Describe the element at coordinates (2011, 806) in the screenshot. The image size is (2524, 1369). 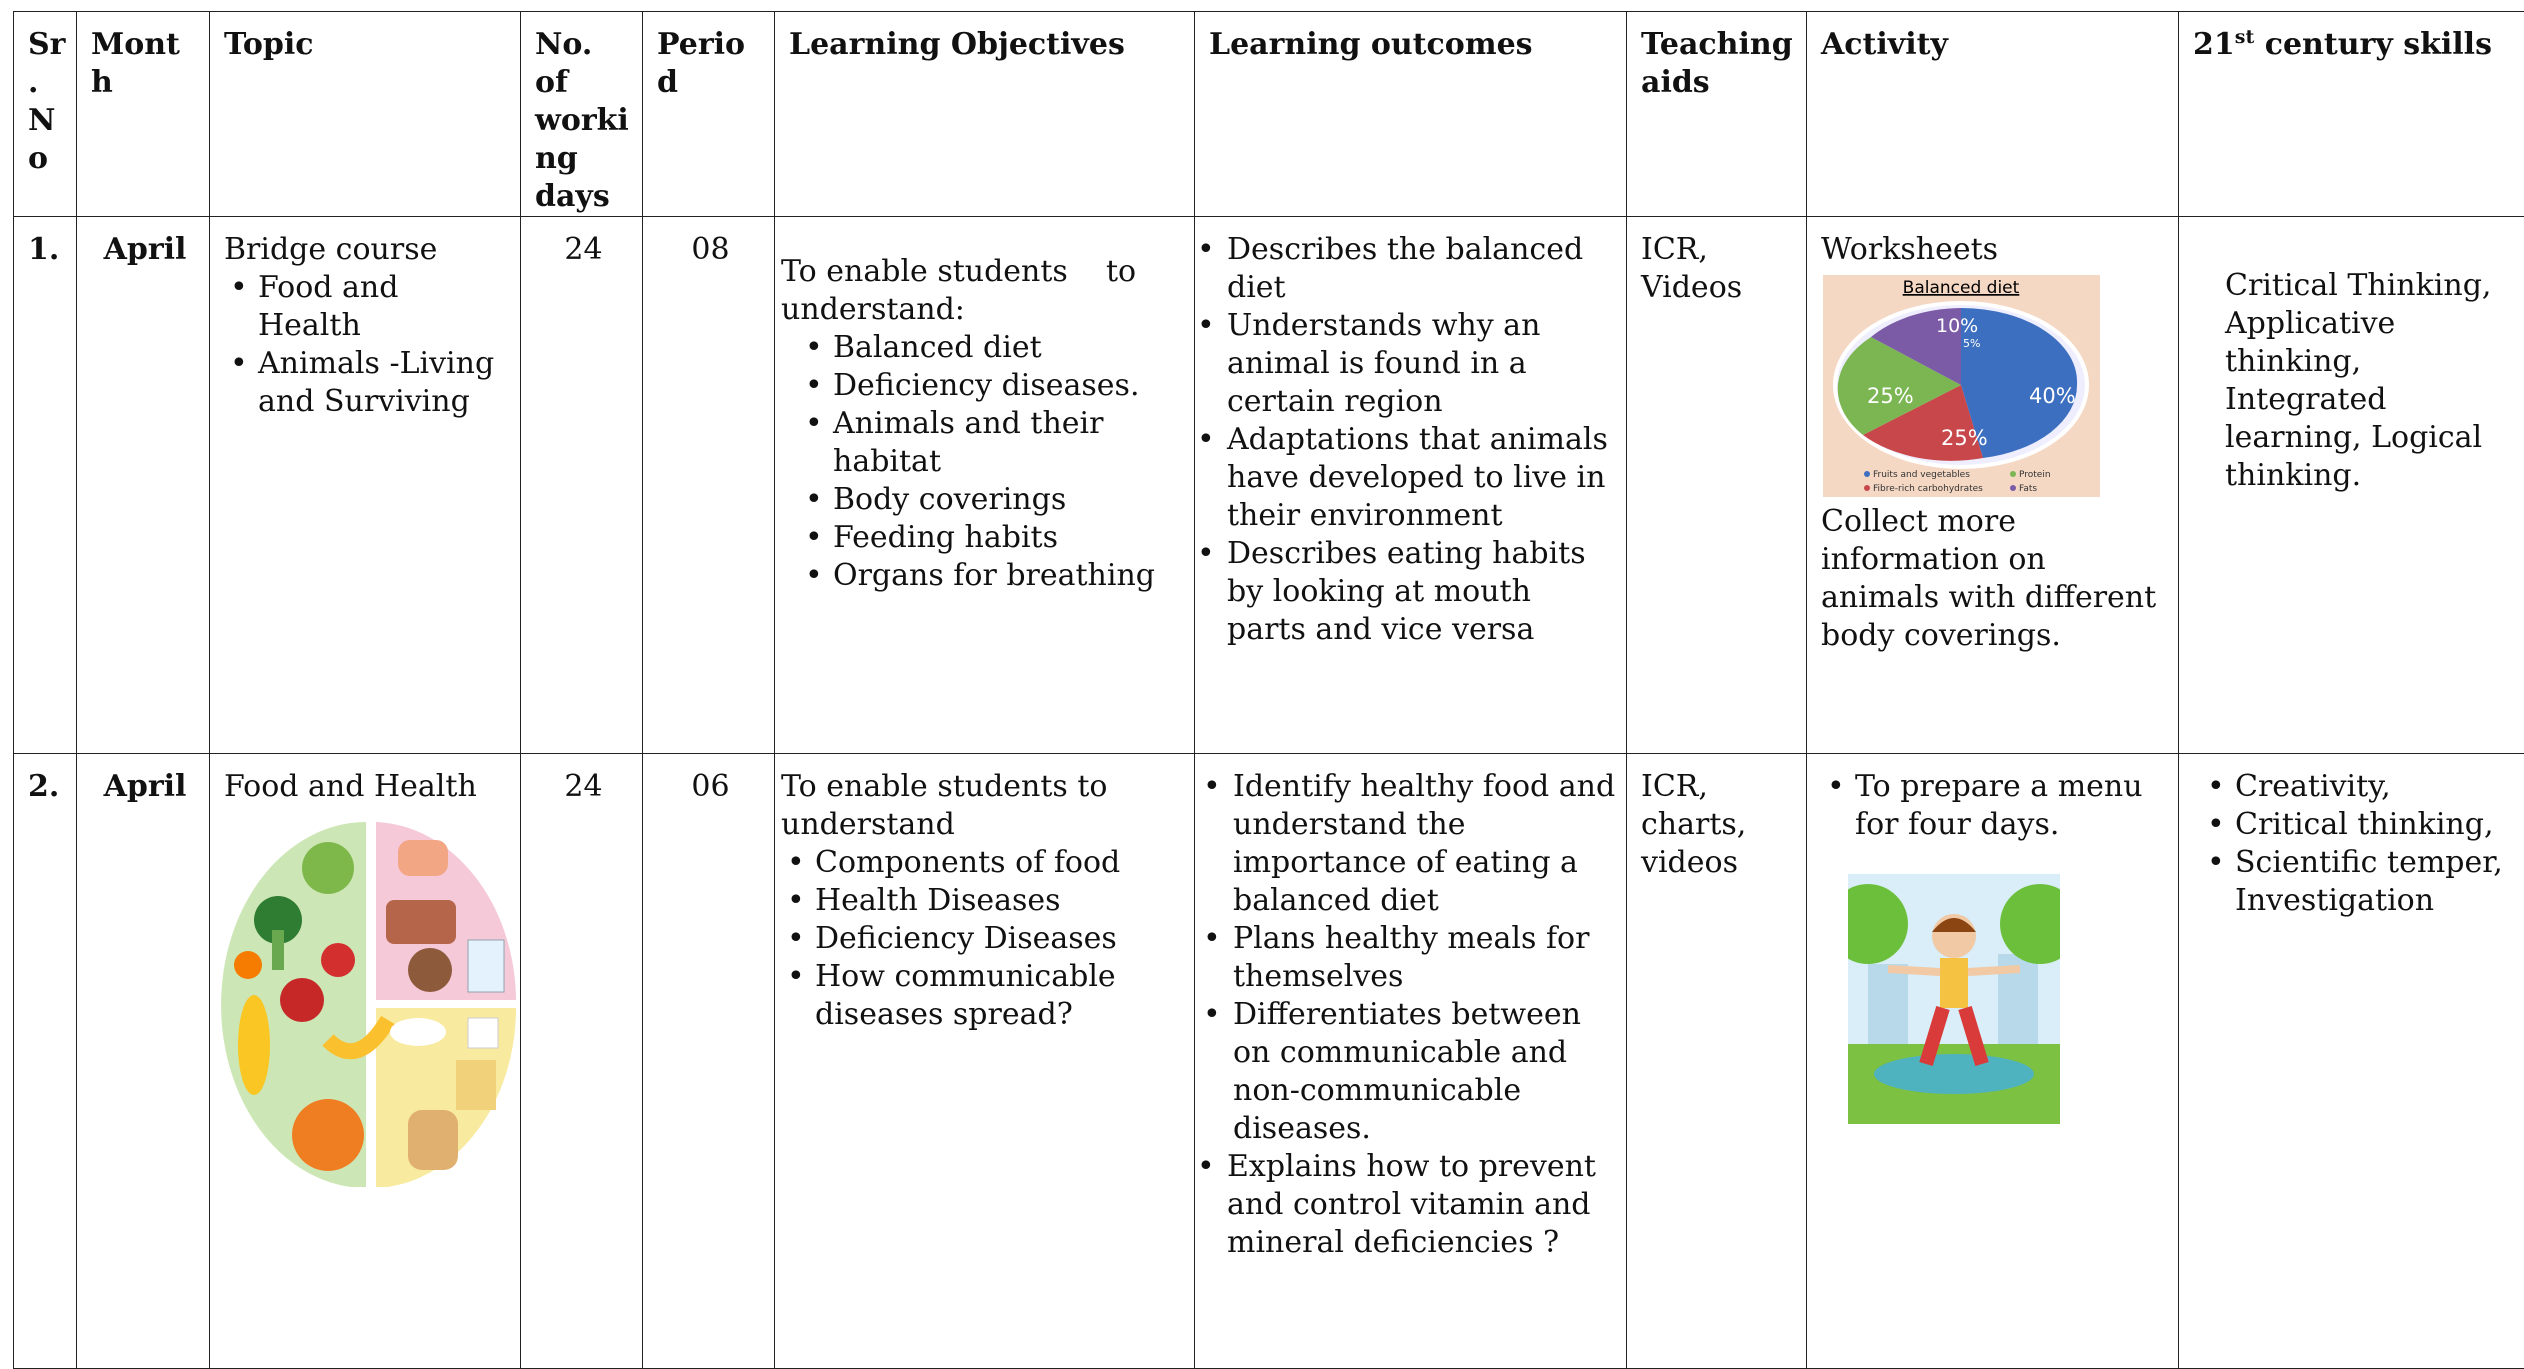
I see `list-item: To prepare a menu for four days.` at that location.